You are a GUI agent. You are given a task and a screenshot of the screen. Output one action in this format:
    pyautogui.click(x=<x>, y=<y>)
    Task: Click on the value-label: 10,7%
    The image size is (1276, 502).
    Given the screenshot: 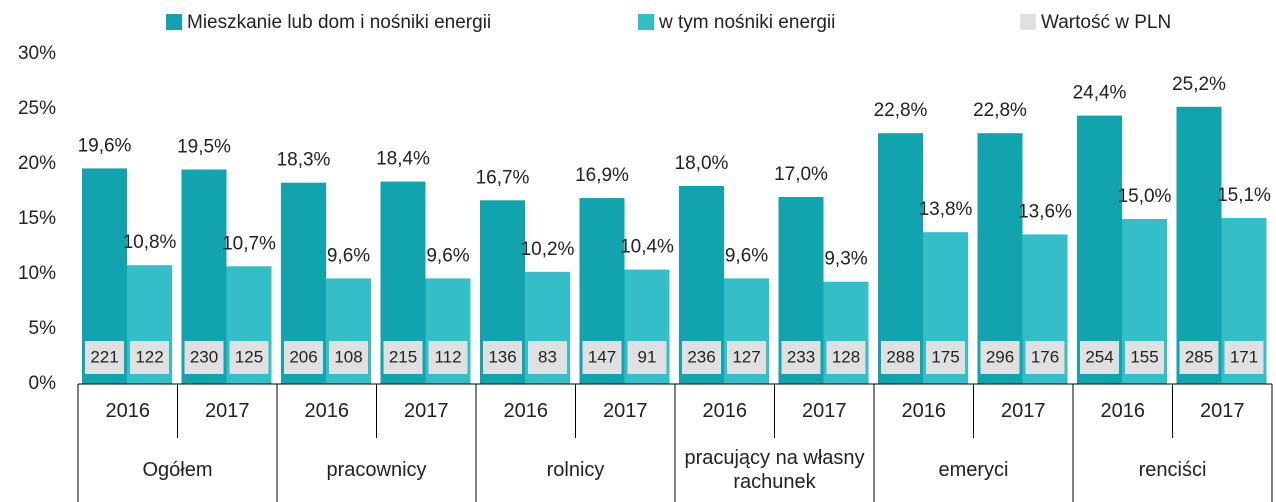 What is the action you would take?
    pyautogui.click(x=249, y=243)
    